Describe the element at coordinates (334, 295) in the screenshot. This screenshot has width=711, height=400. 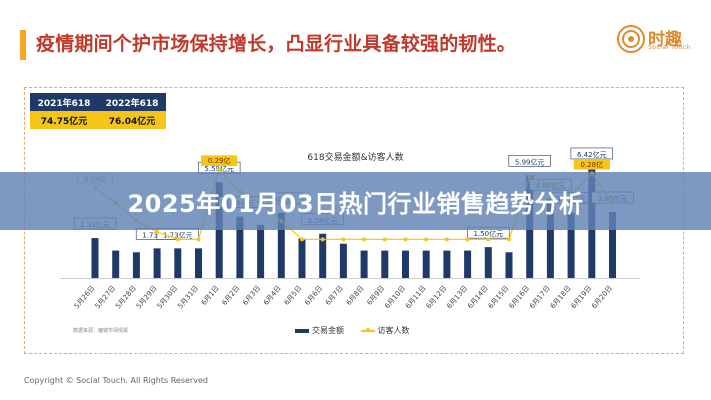
I see `x-tick-label-13: 6月7日` at that location.